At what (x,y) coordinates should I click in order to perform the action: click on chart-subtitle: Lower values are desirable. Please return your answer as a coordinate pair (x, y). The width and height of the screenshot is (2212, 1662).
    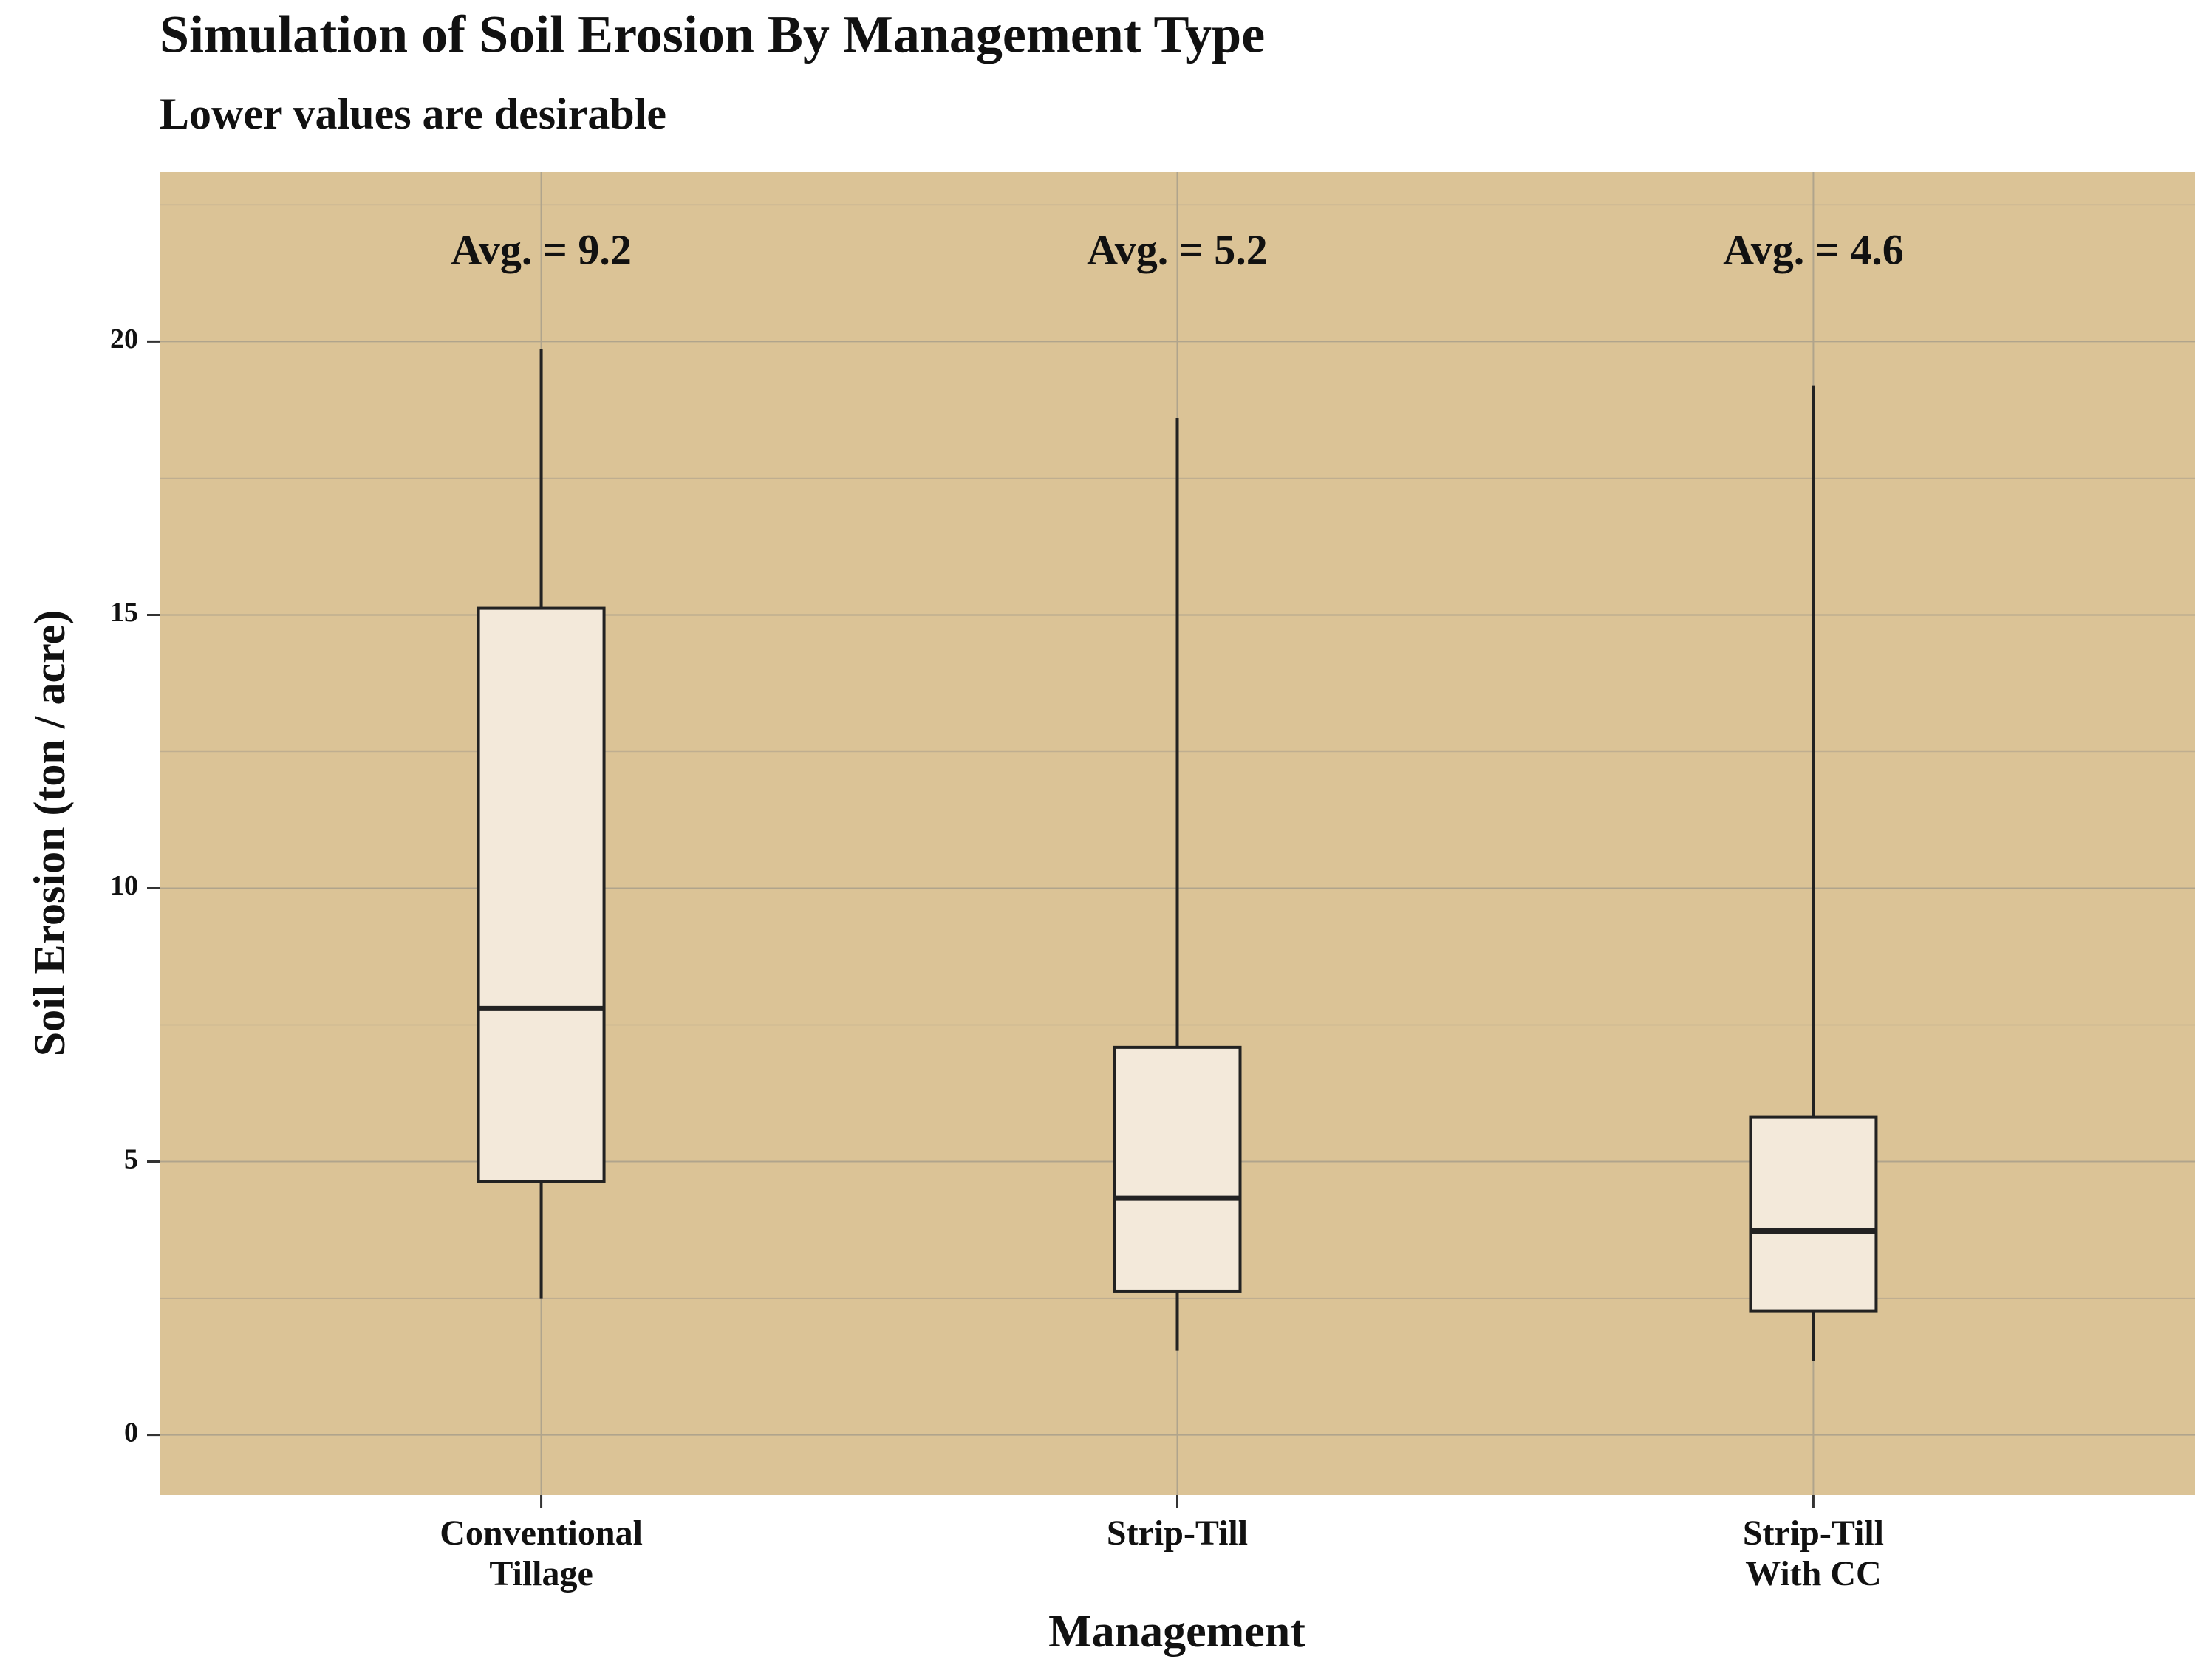
    Looking at the image, I should click on (413, 113).